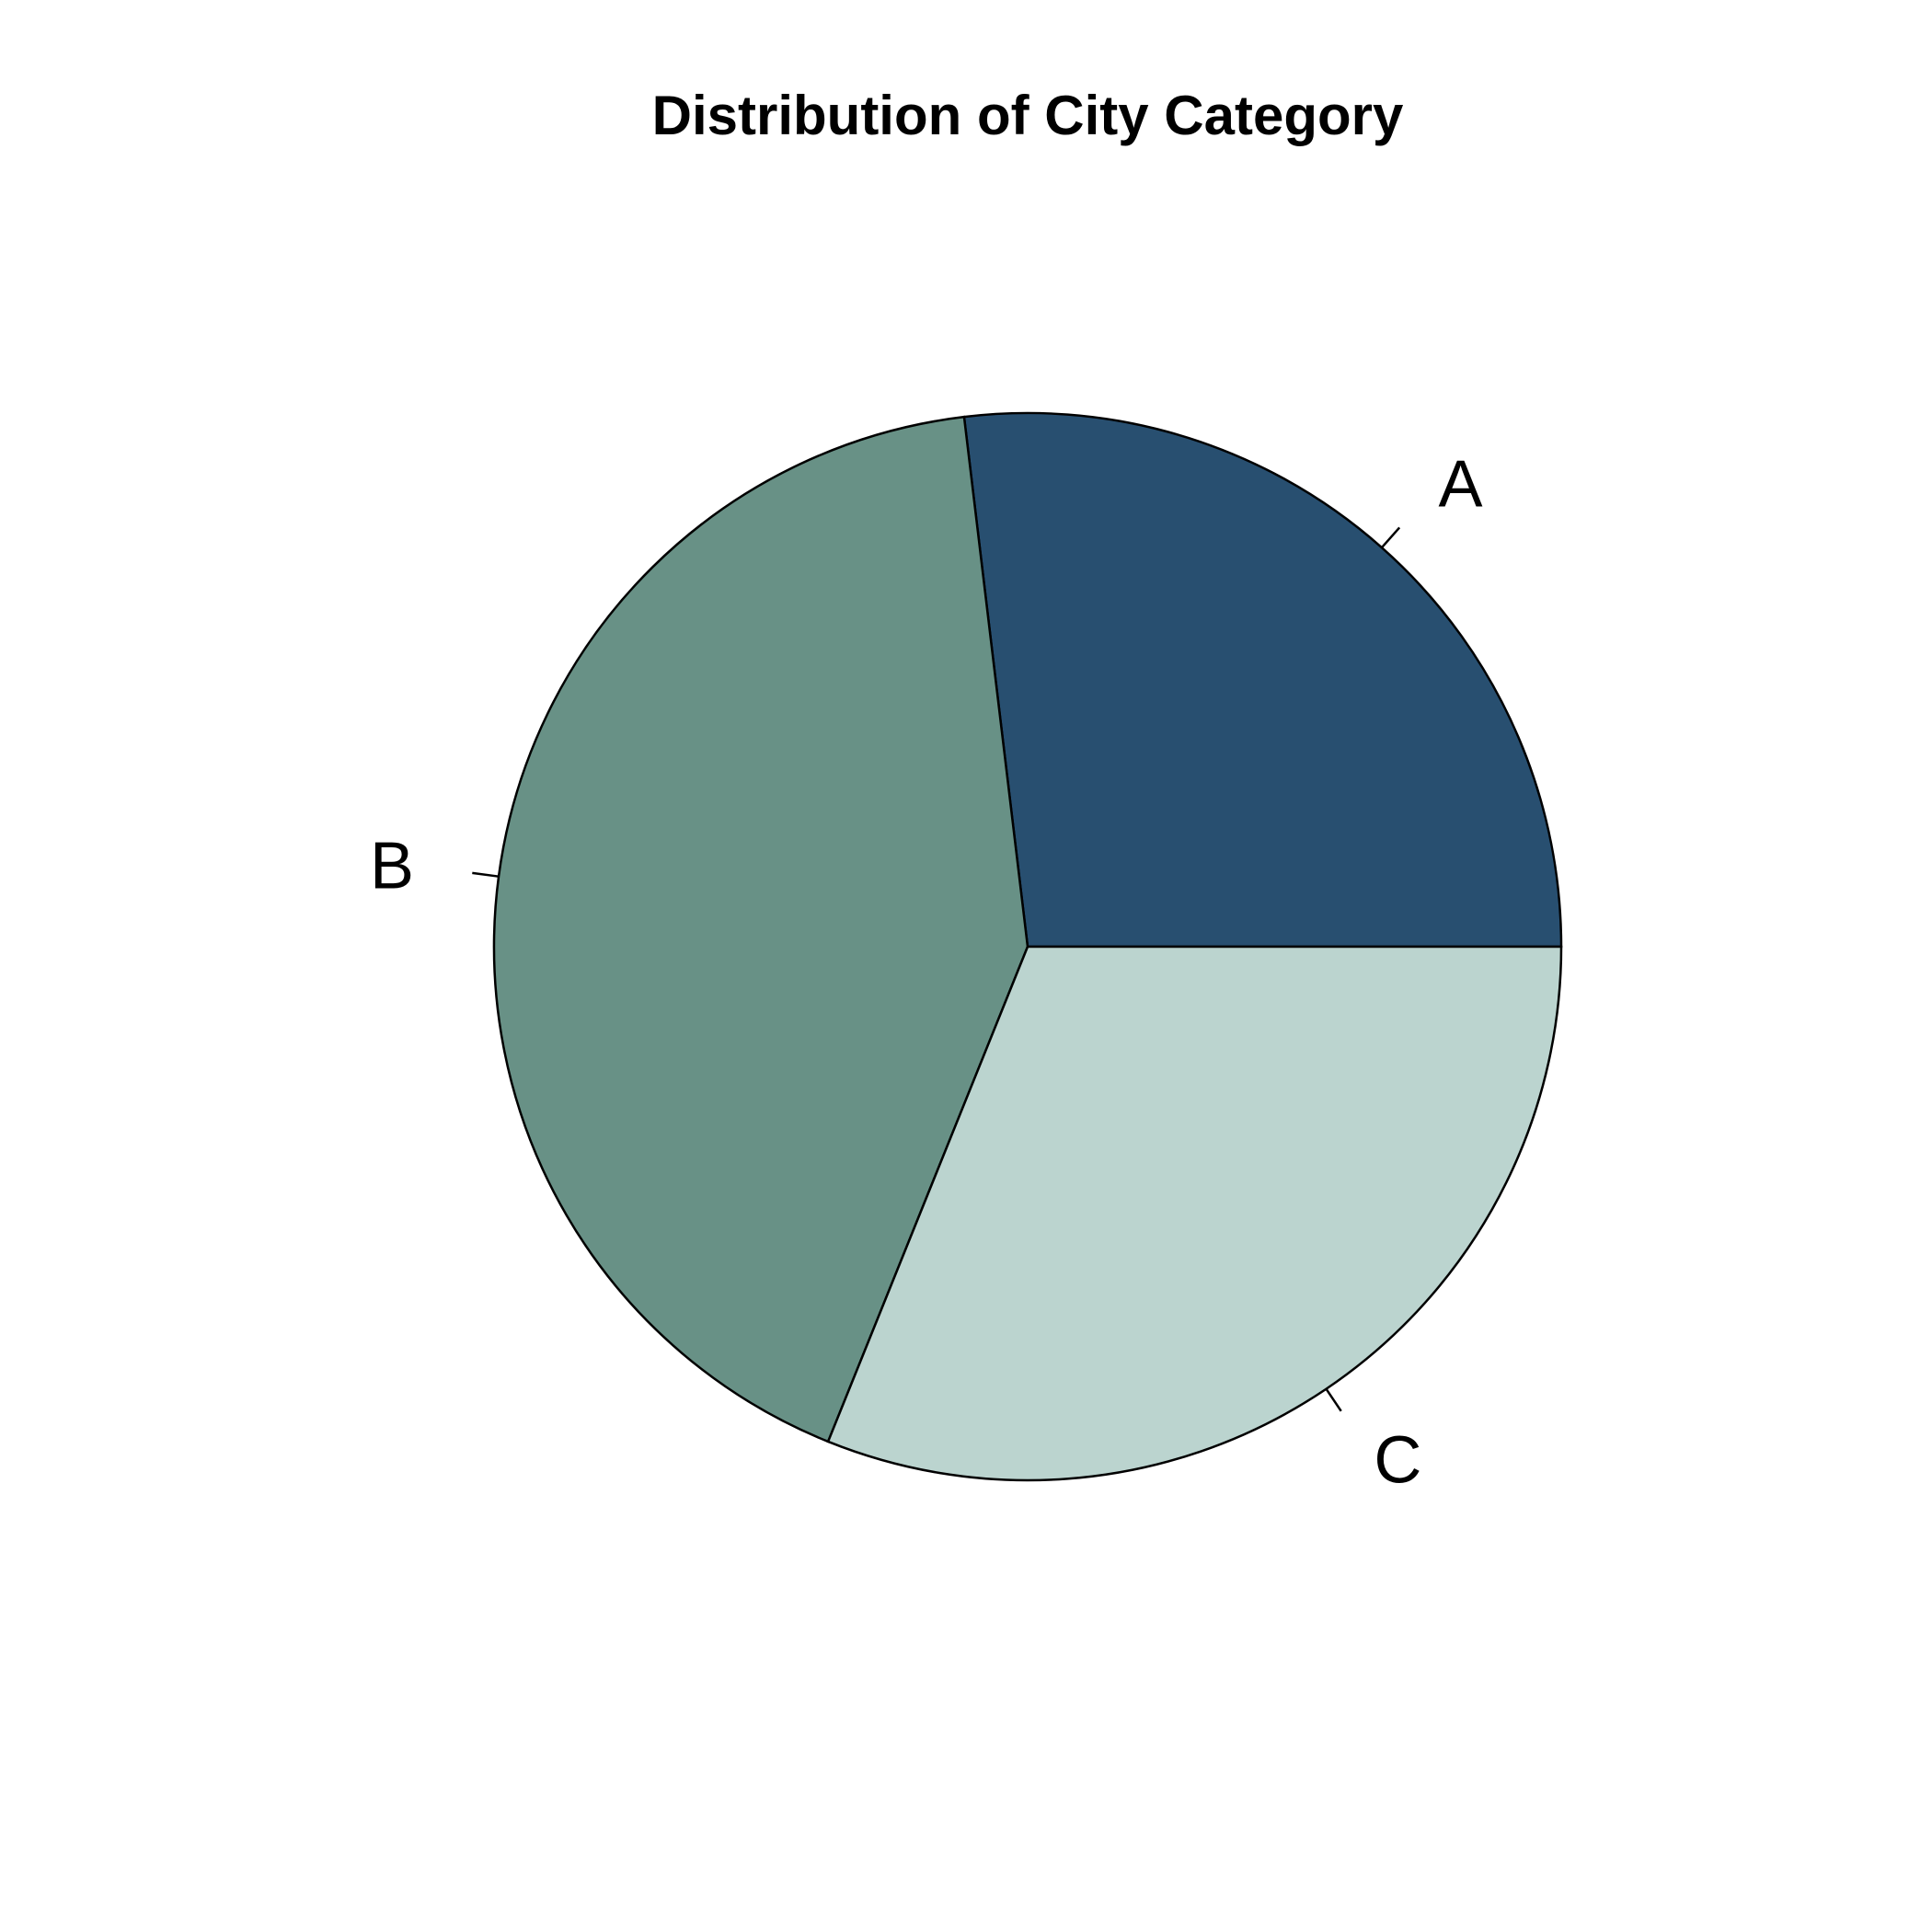 Image resolution: width=1932 pixels, height=1932 pixels. Describe the element at coordinates (1194, 1213) in the screenshot. I see `pie-slice-c` at that location.